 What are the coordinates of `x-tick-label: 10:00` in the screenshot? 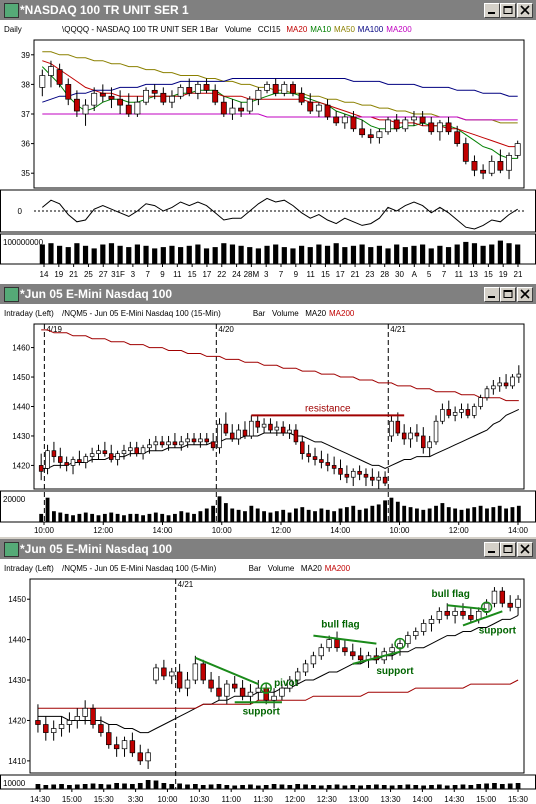 It's located at (399, 530).